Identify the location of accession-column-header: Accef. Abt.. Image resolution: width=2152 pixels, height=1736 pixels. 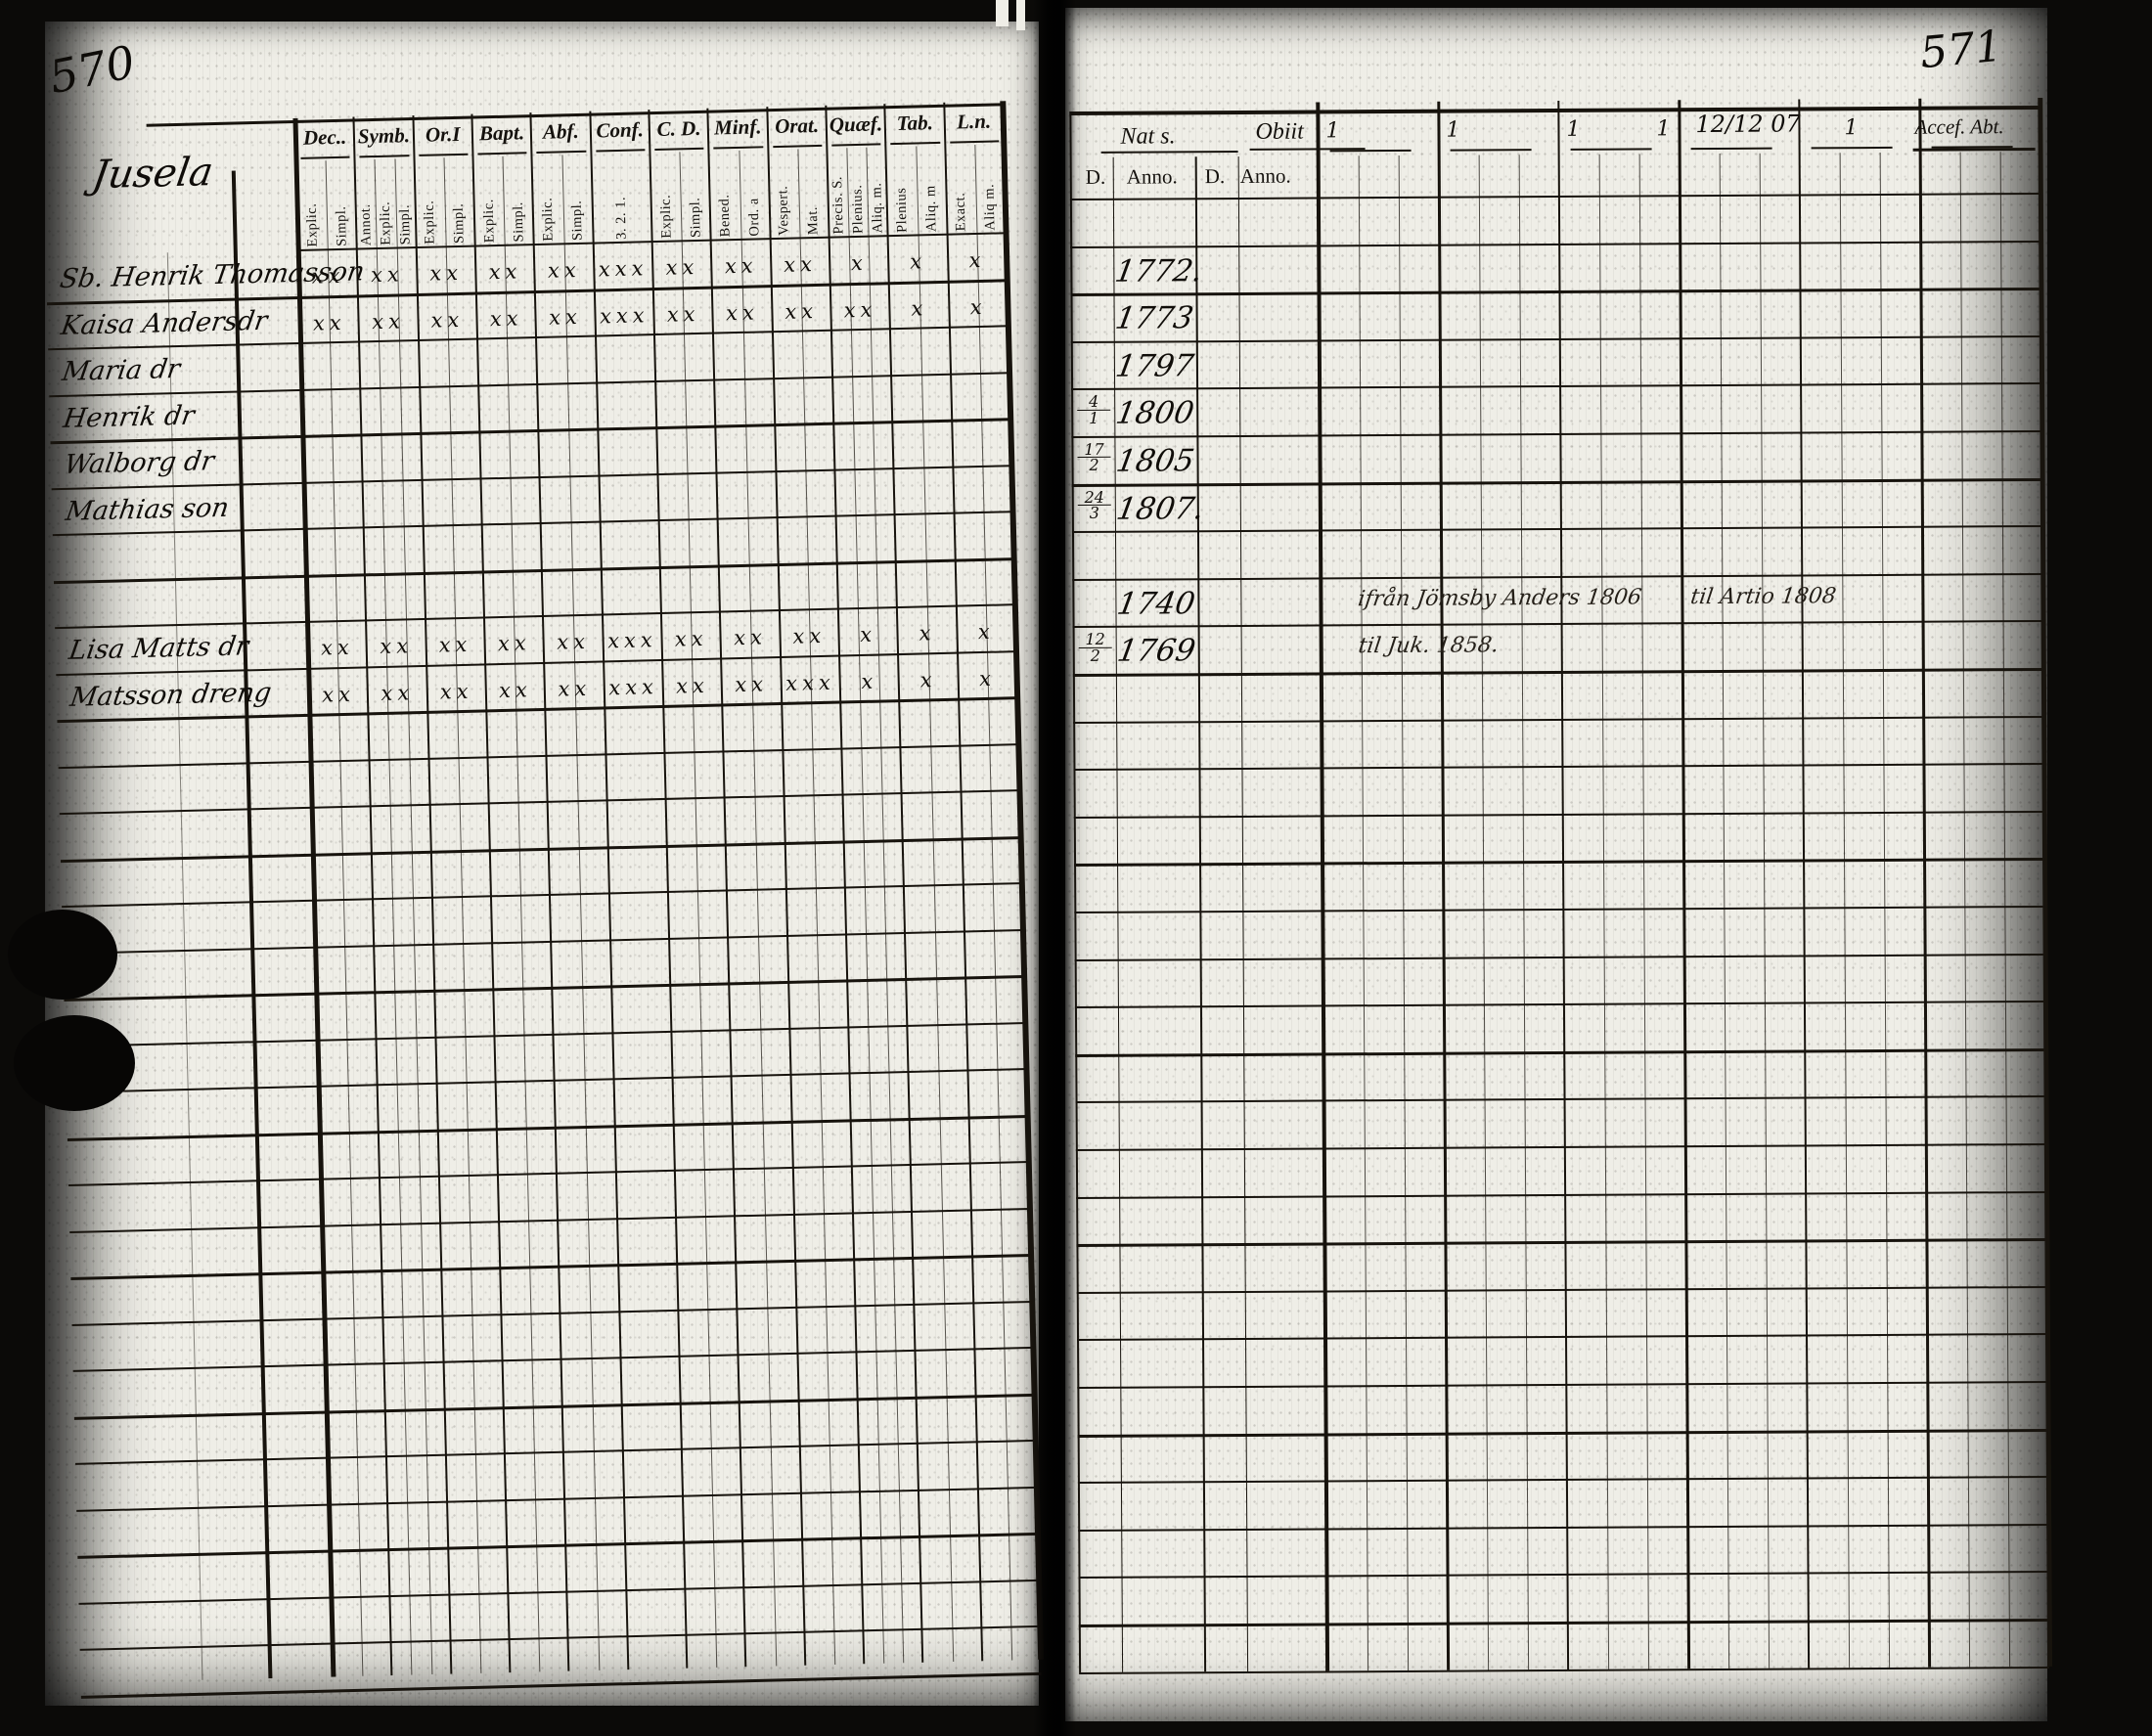
(1959, 127).